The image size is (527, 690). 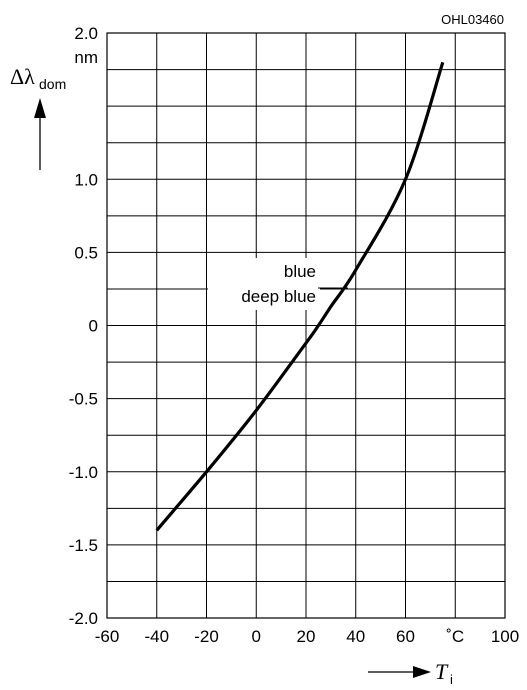 What do you see at coordinates (86, 33) in the screenshot?
I see `y-tick-label: 2.0` at bounding box center [86, 33].